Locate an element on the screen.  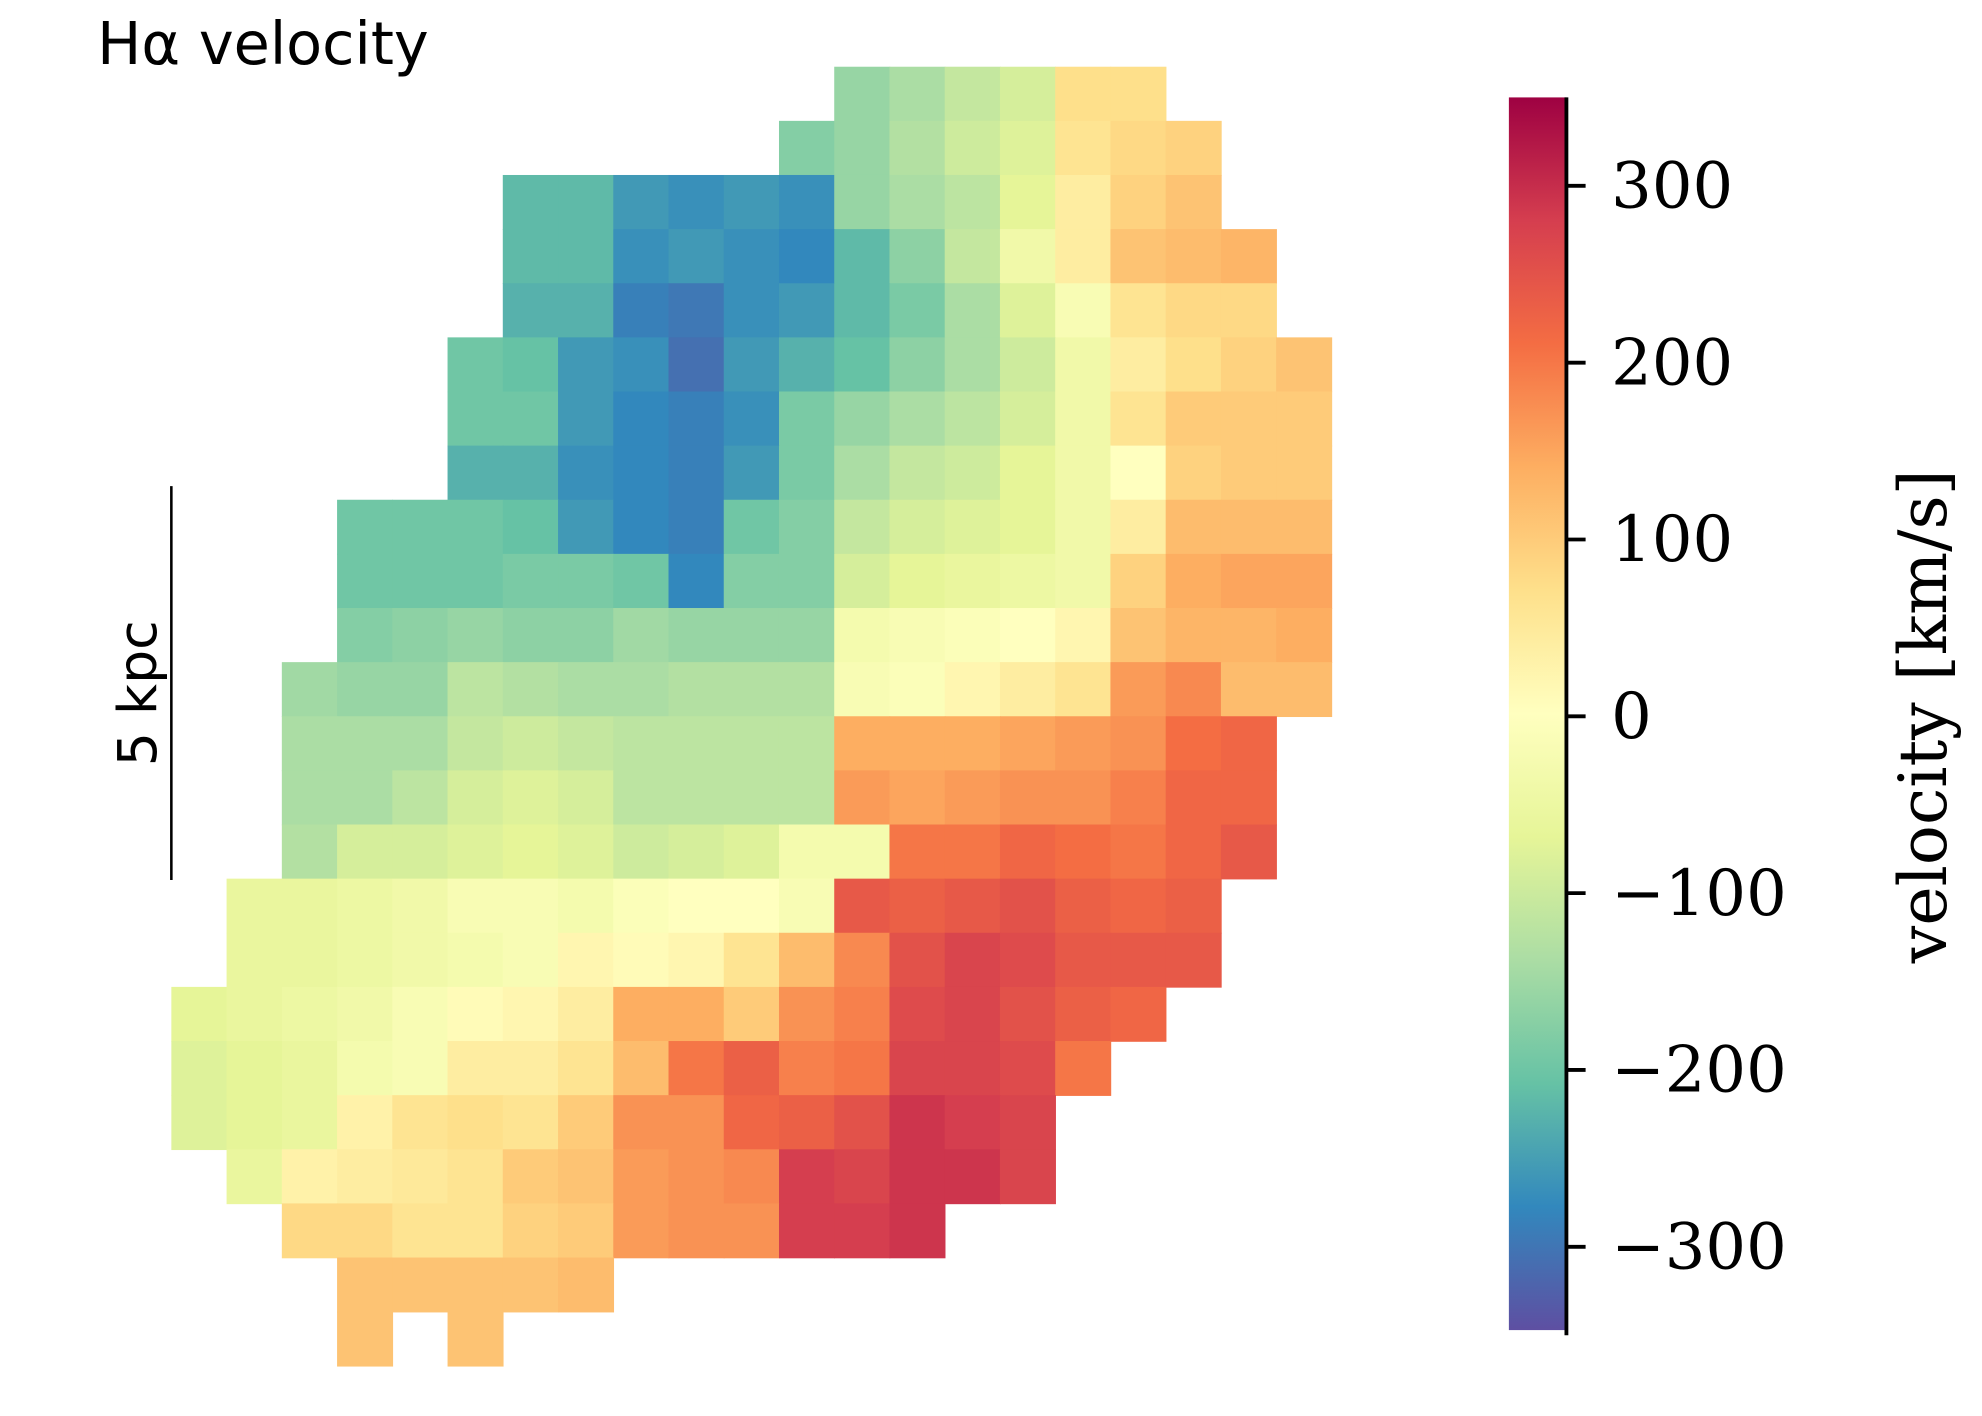
colorbar-tick-label: 300 is located at coordinates (1672, 187).